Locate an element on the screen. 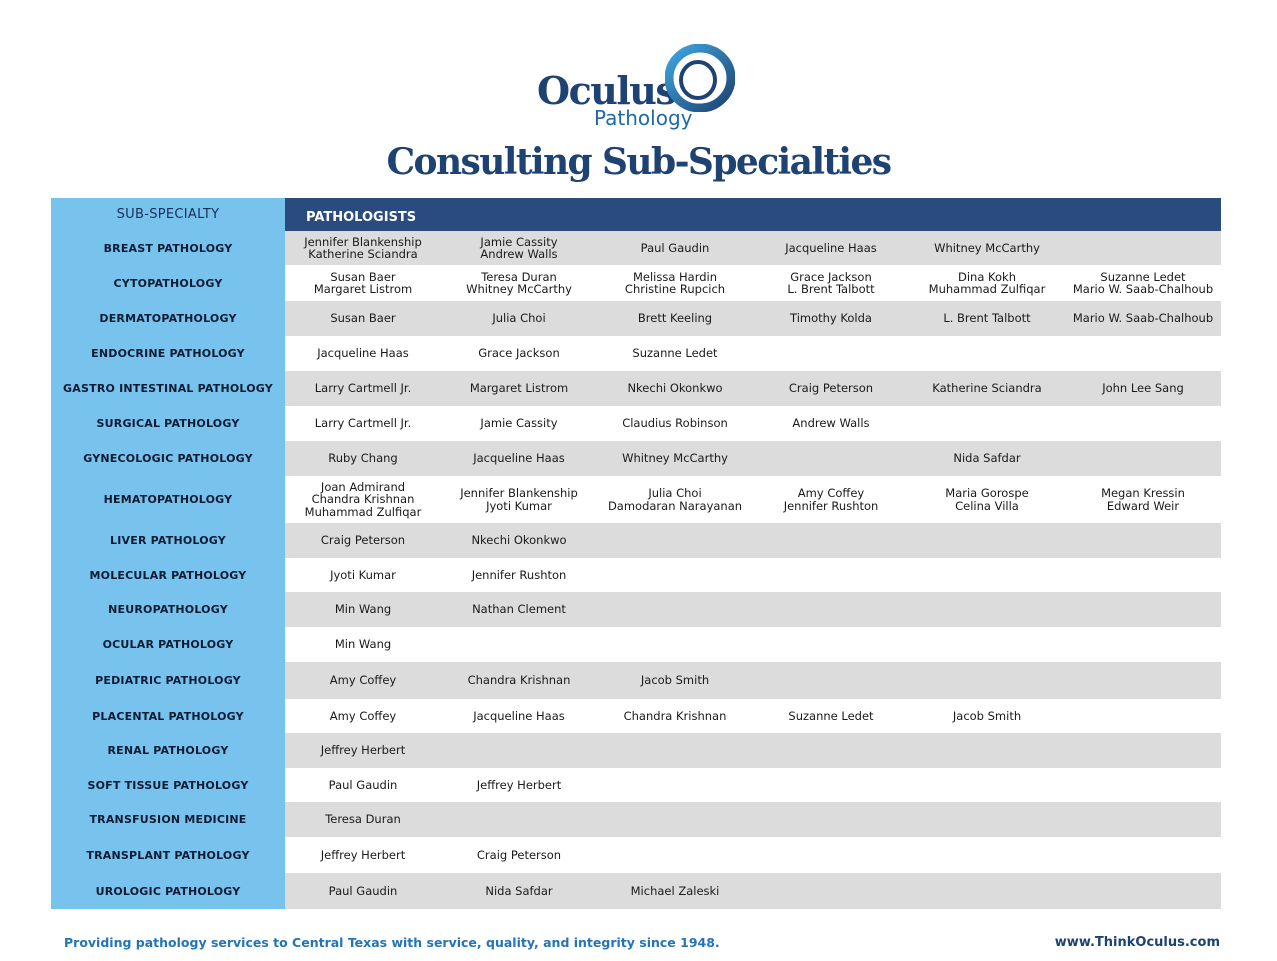 This screenshot has height=961, width=1277. specialty-label: UROLOGIC PATHOLOGY is located at coordinates (168, 891).